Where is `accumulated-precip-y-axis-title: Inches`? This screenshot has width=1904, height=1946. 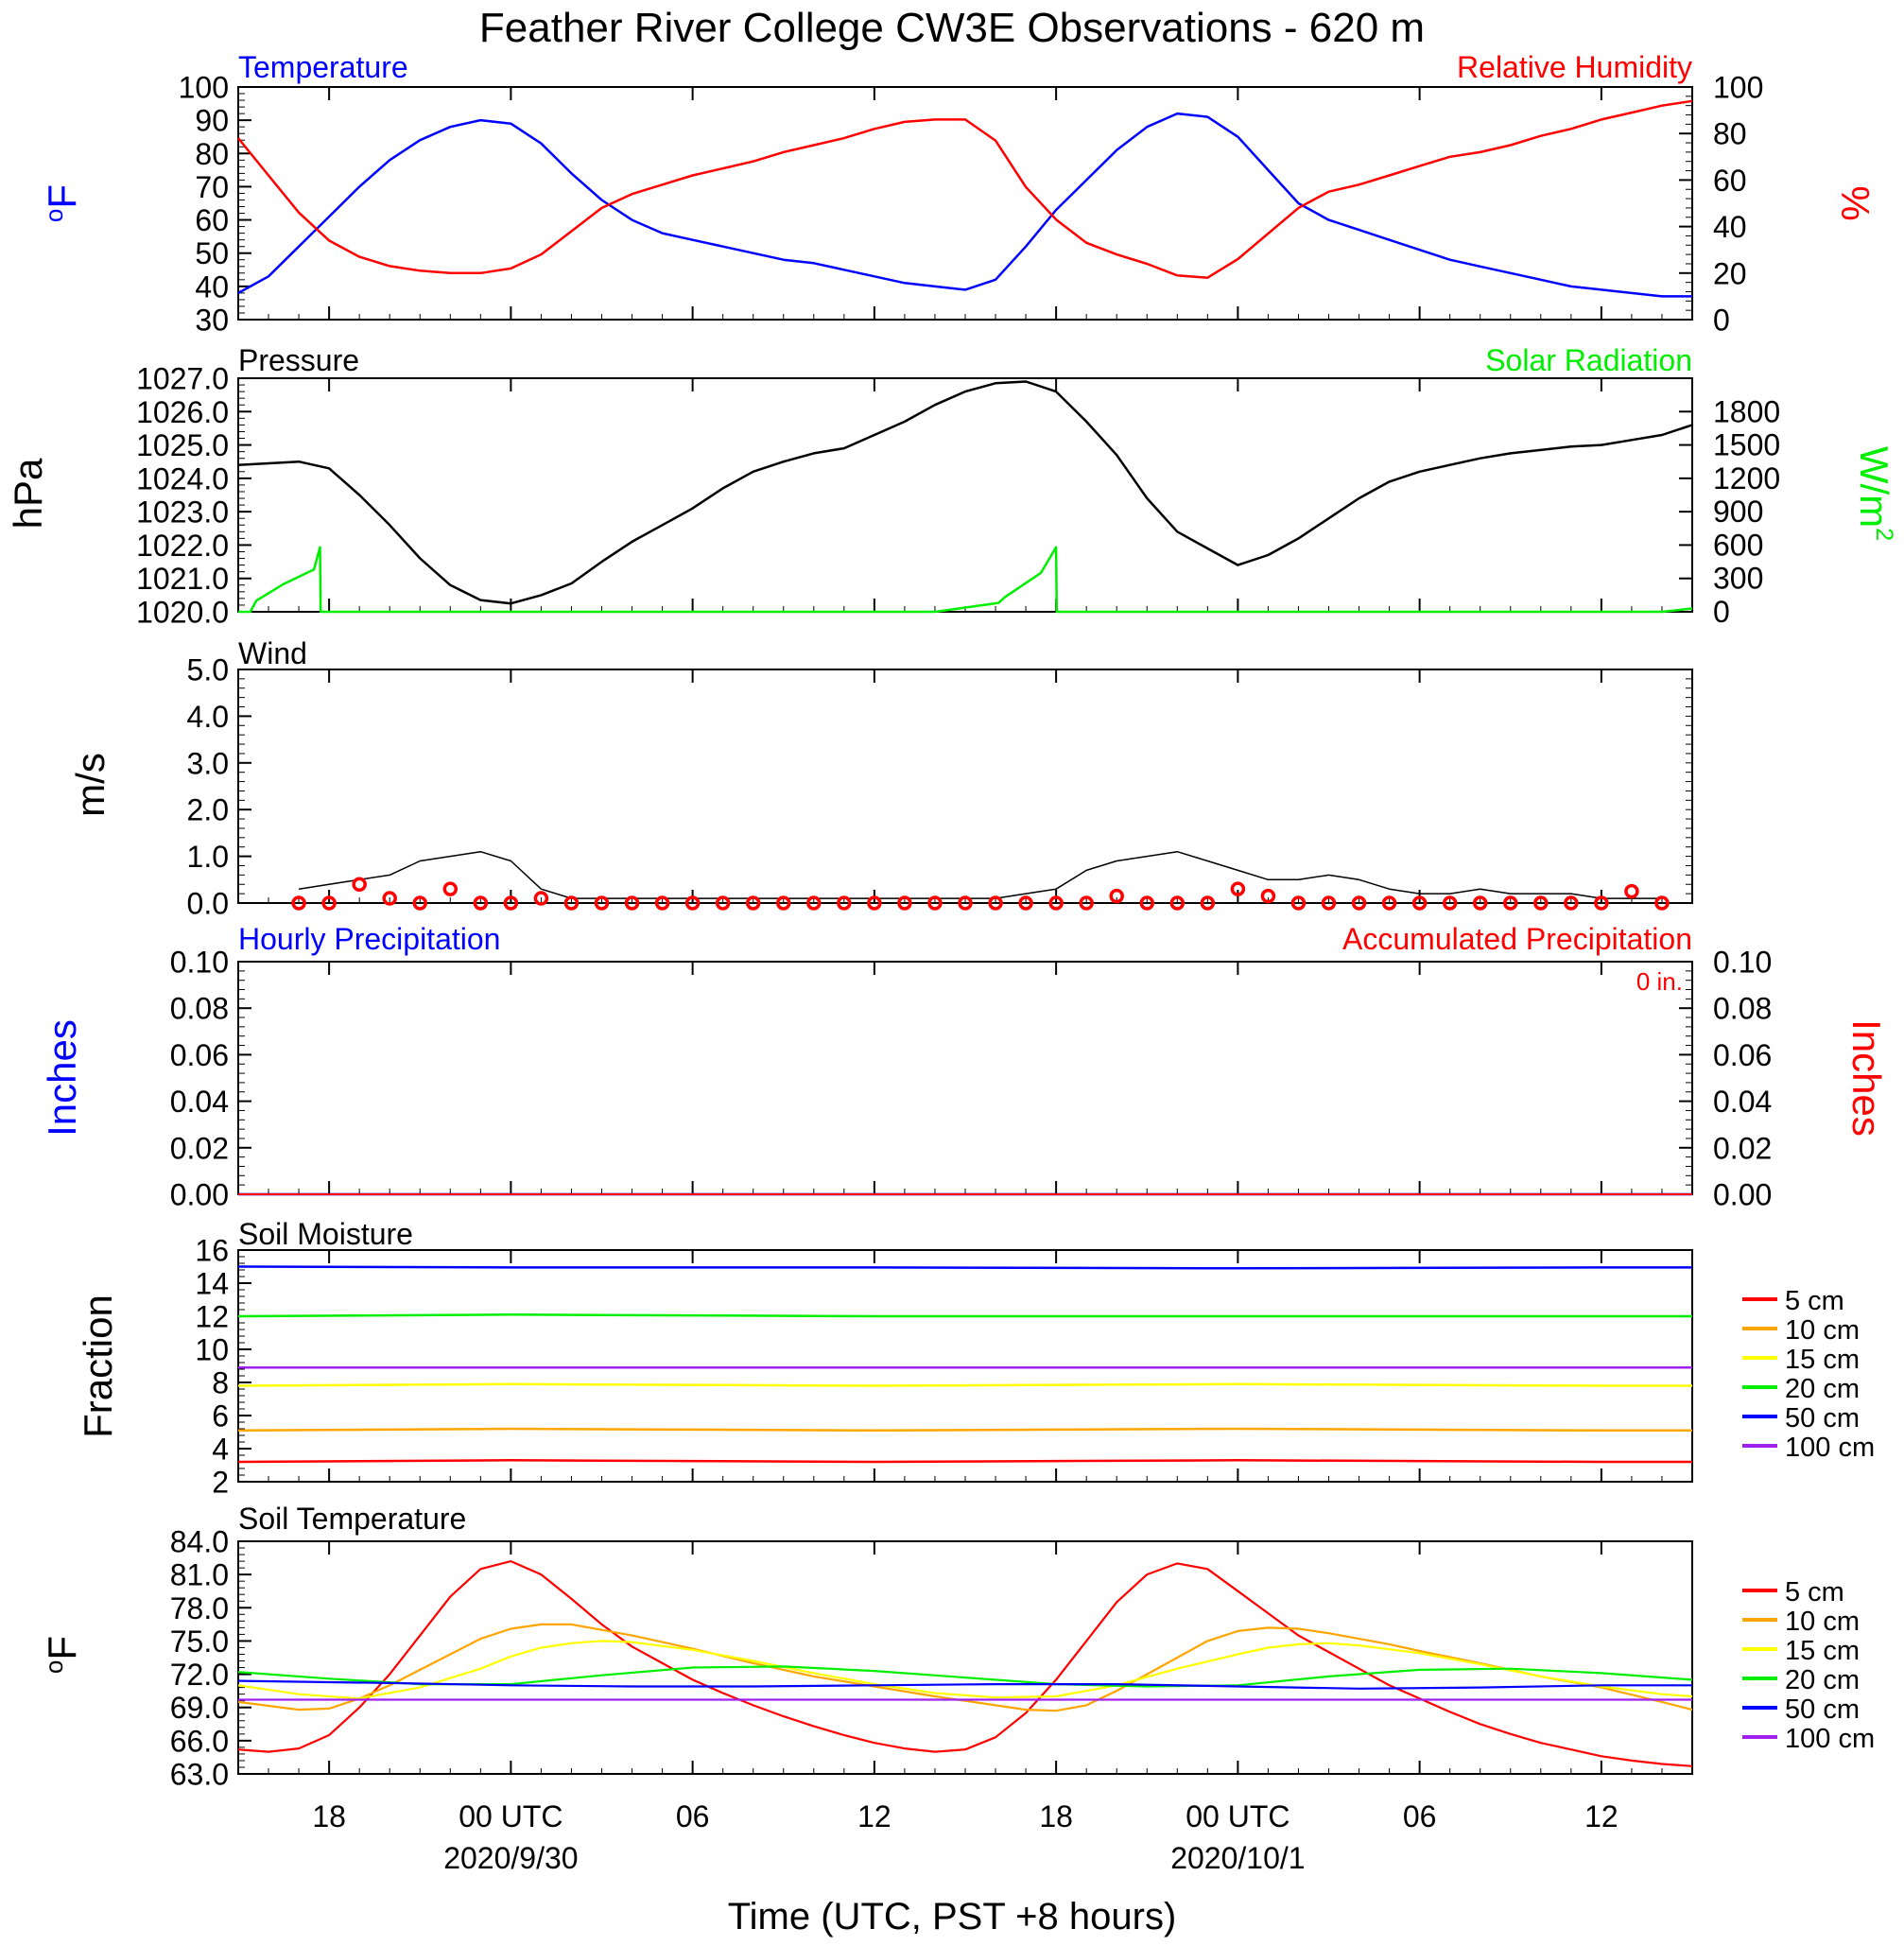 accumulated-precip-y-axis-title: Inches is located at coordinates (1866, 1078).